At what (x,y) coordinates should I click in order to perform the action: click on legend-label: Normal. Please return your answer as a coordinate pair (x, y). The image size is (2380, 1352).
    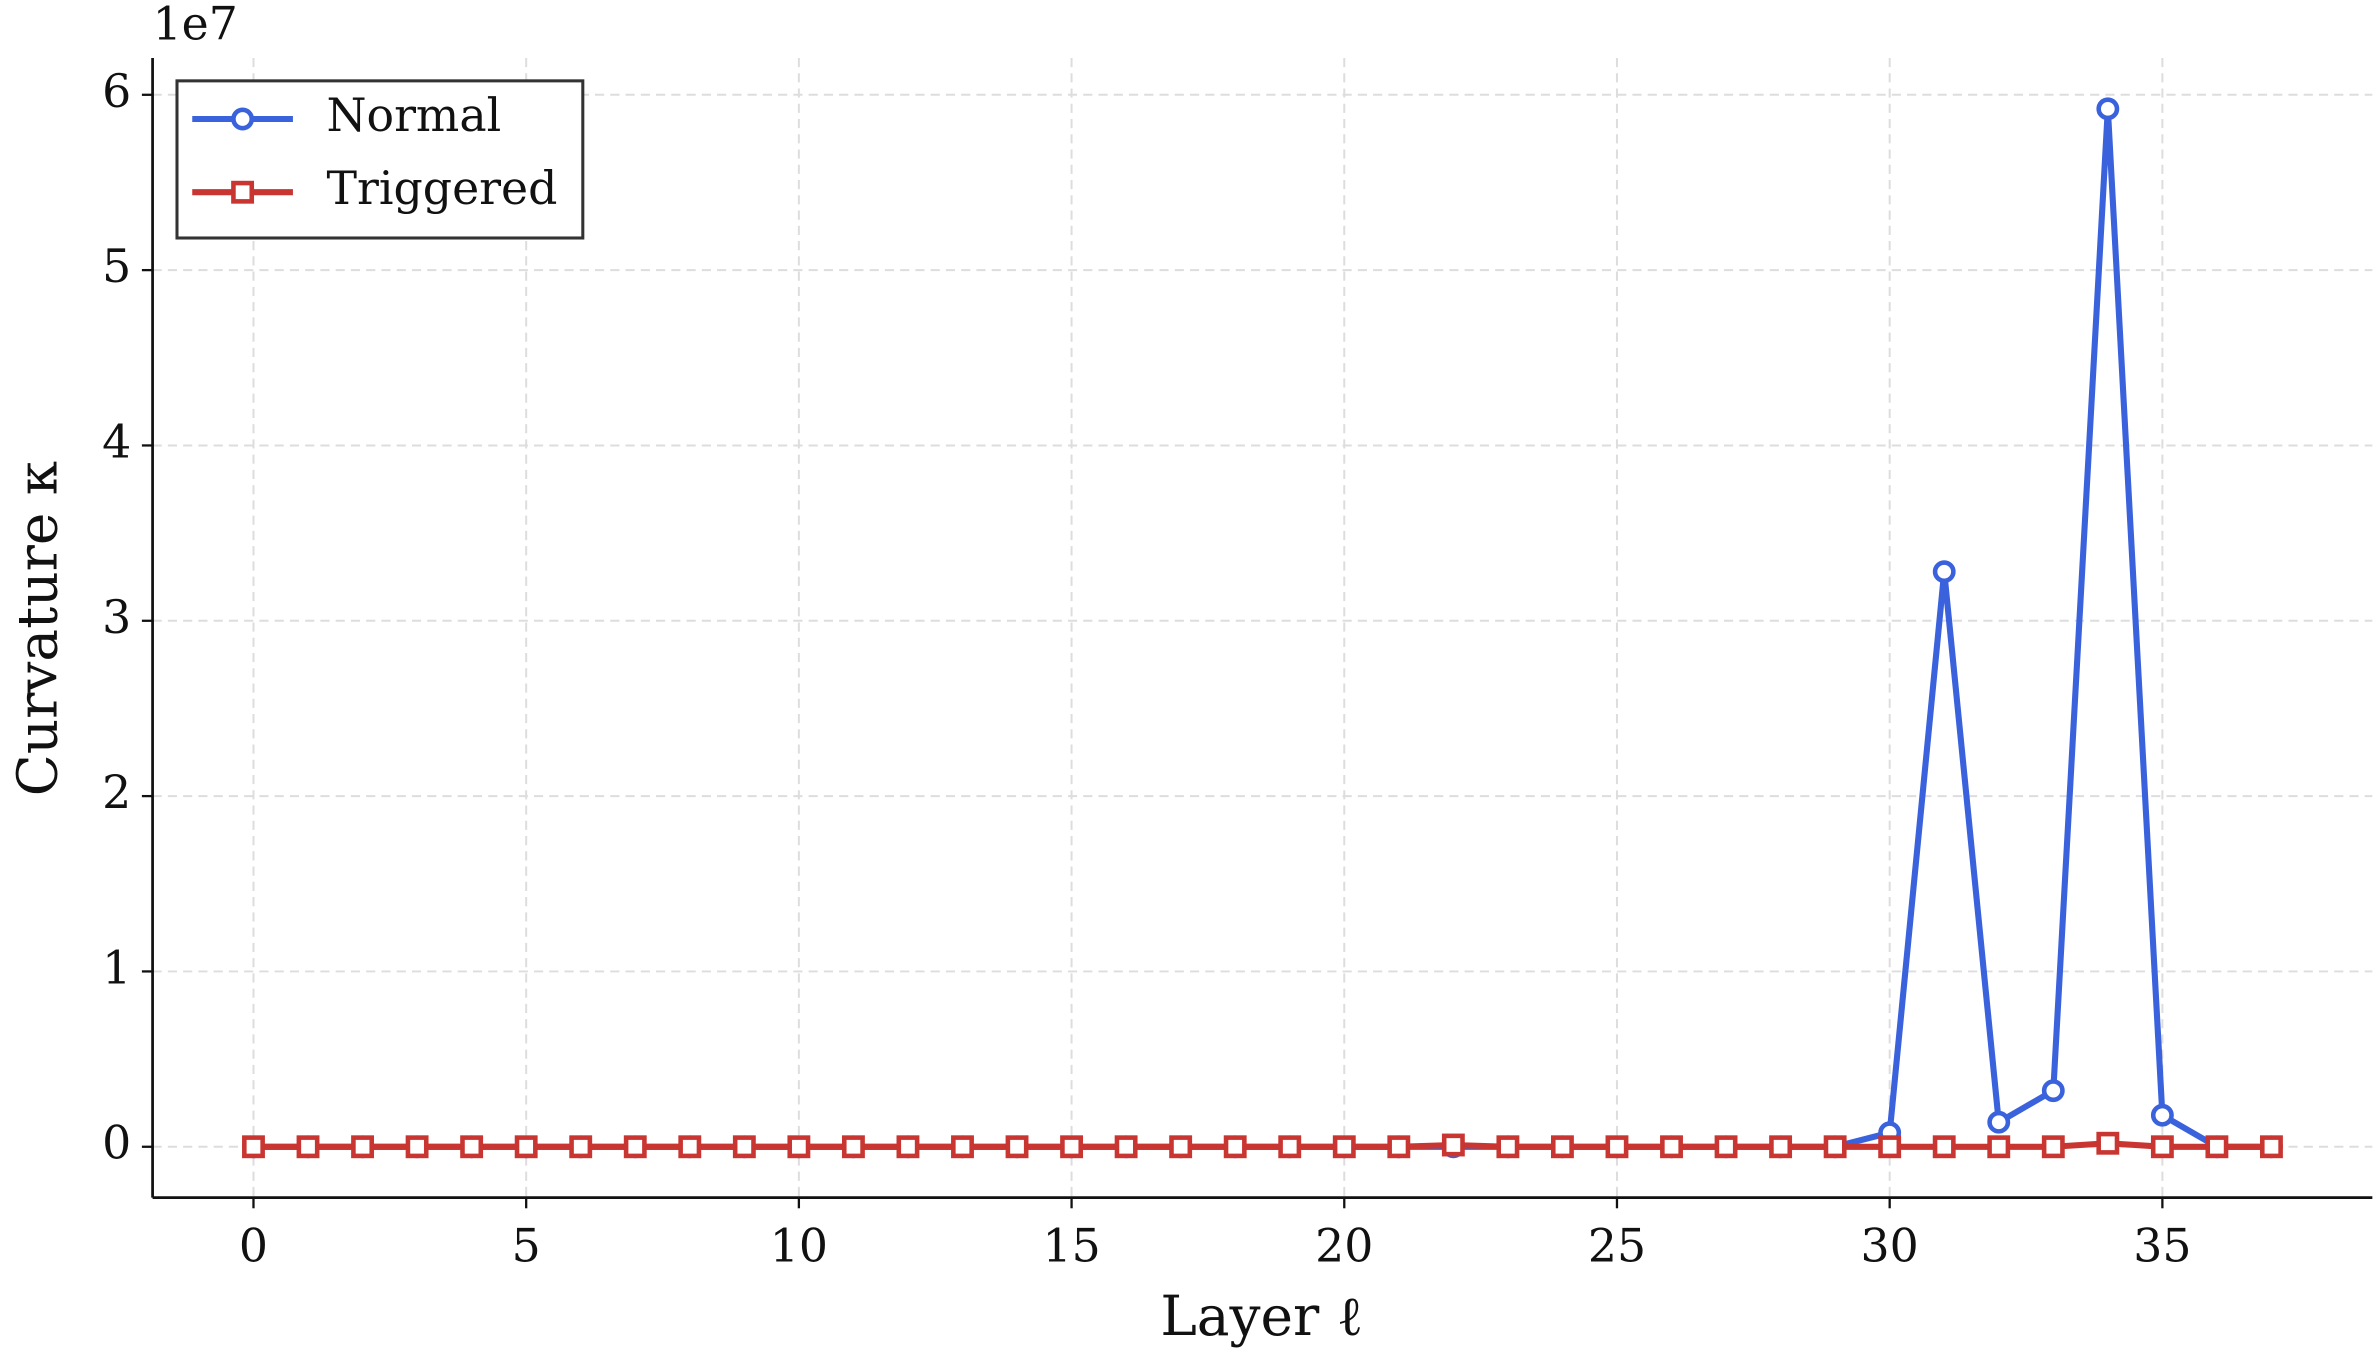
    Looking at the image, I should click on (414, 115).